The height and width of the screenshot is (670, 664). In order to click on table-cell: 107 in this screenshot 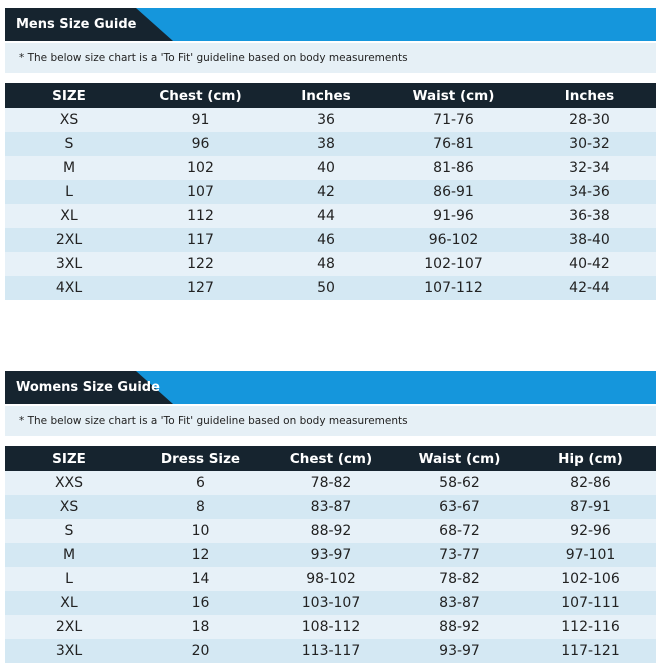, I will do `click(200, 192)`.